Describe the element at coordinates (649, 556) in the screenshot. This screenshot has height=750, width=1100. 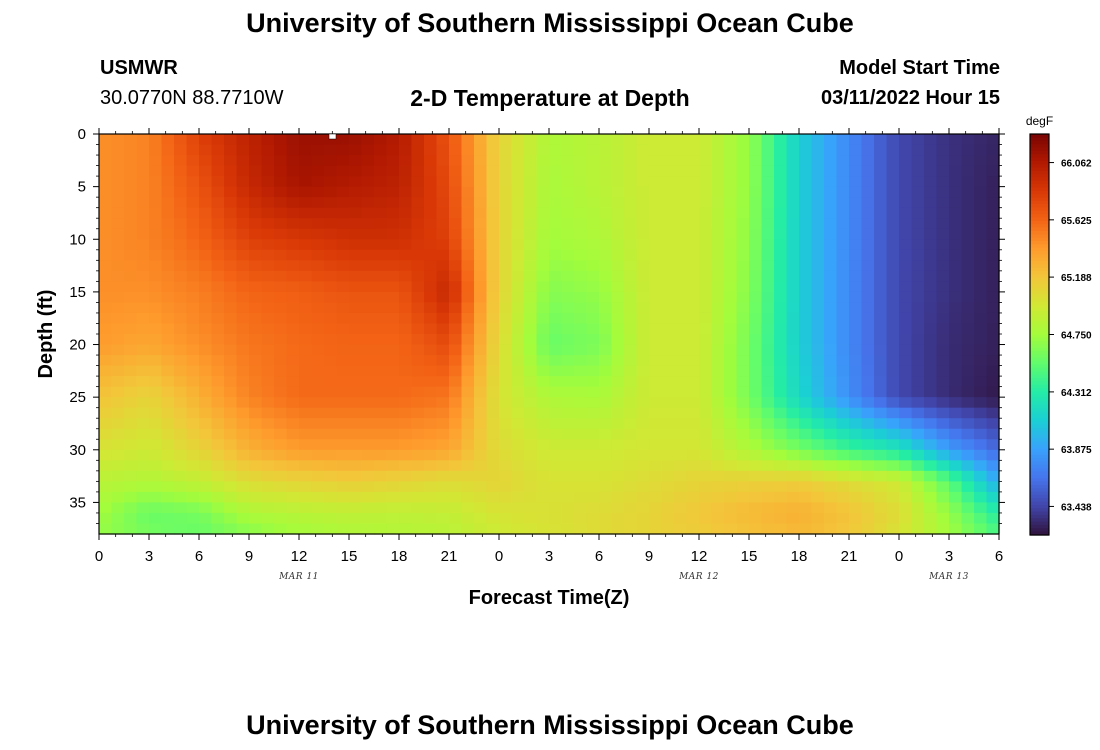
I see `x-tick-label: 9` at that location.